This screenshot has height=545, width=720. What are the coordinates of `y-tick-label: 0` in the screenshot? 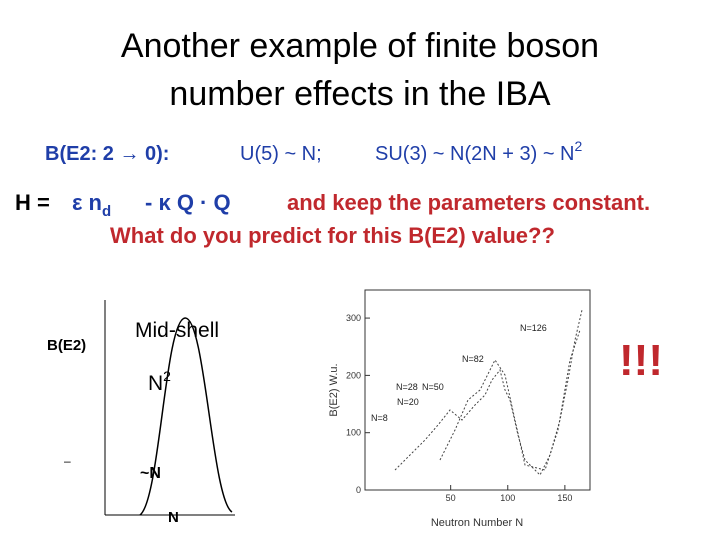 It's located at (358, 490).